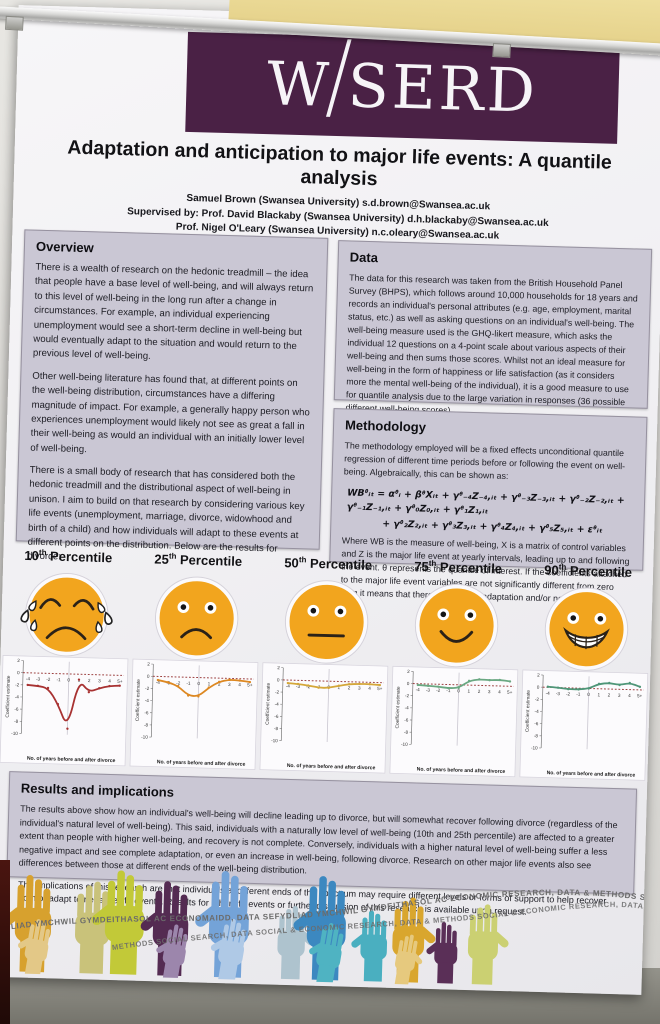  Describe the element at coordinates (325, 627) in the screenshot. I see `face-neutral-icon` at that location.